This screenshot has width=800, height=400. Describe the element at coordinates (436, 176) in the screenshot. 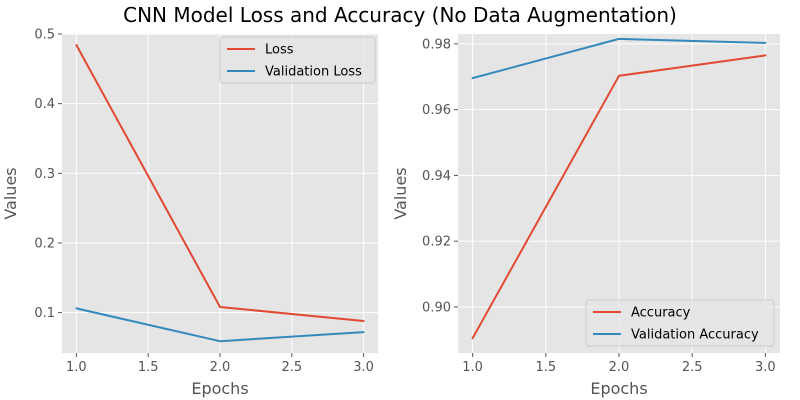

I see `y-tick-label: 0.94` at that location.